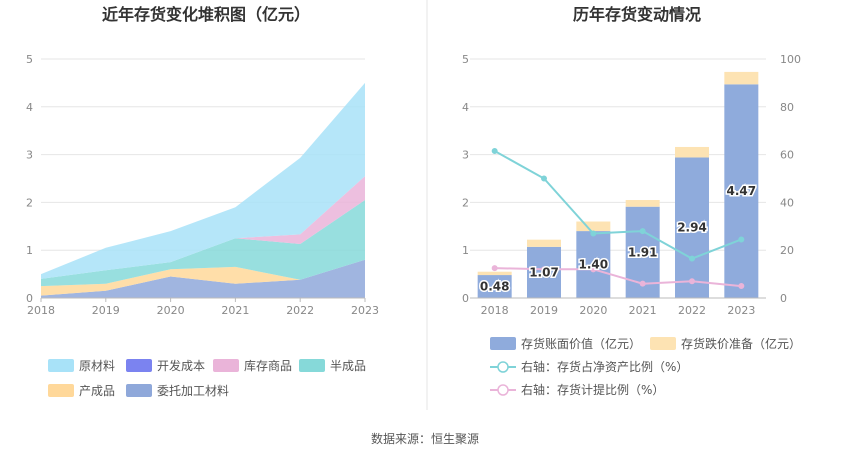 Image resolution: width=850 pixels, height=463 pixels. I want to click on legend-item-impairment: 存货跌价准备（亿元）, so click(725, 343).